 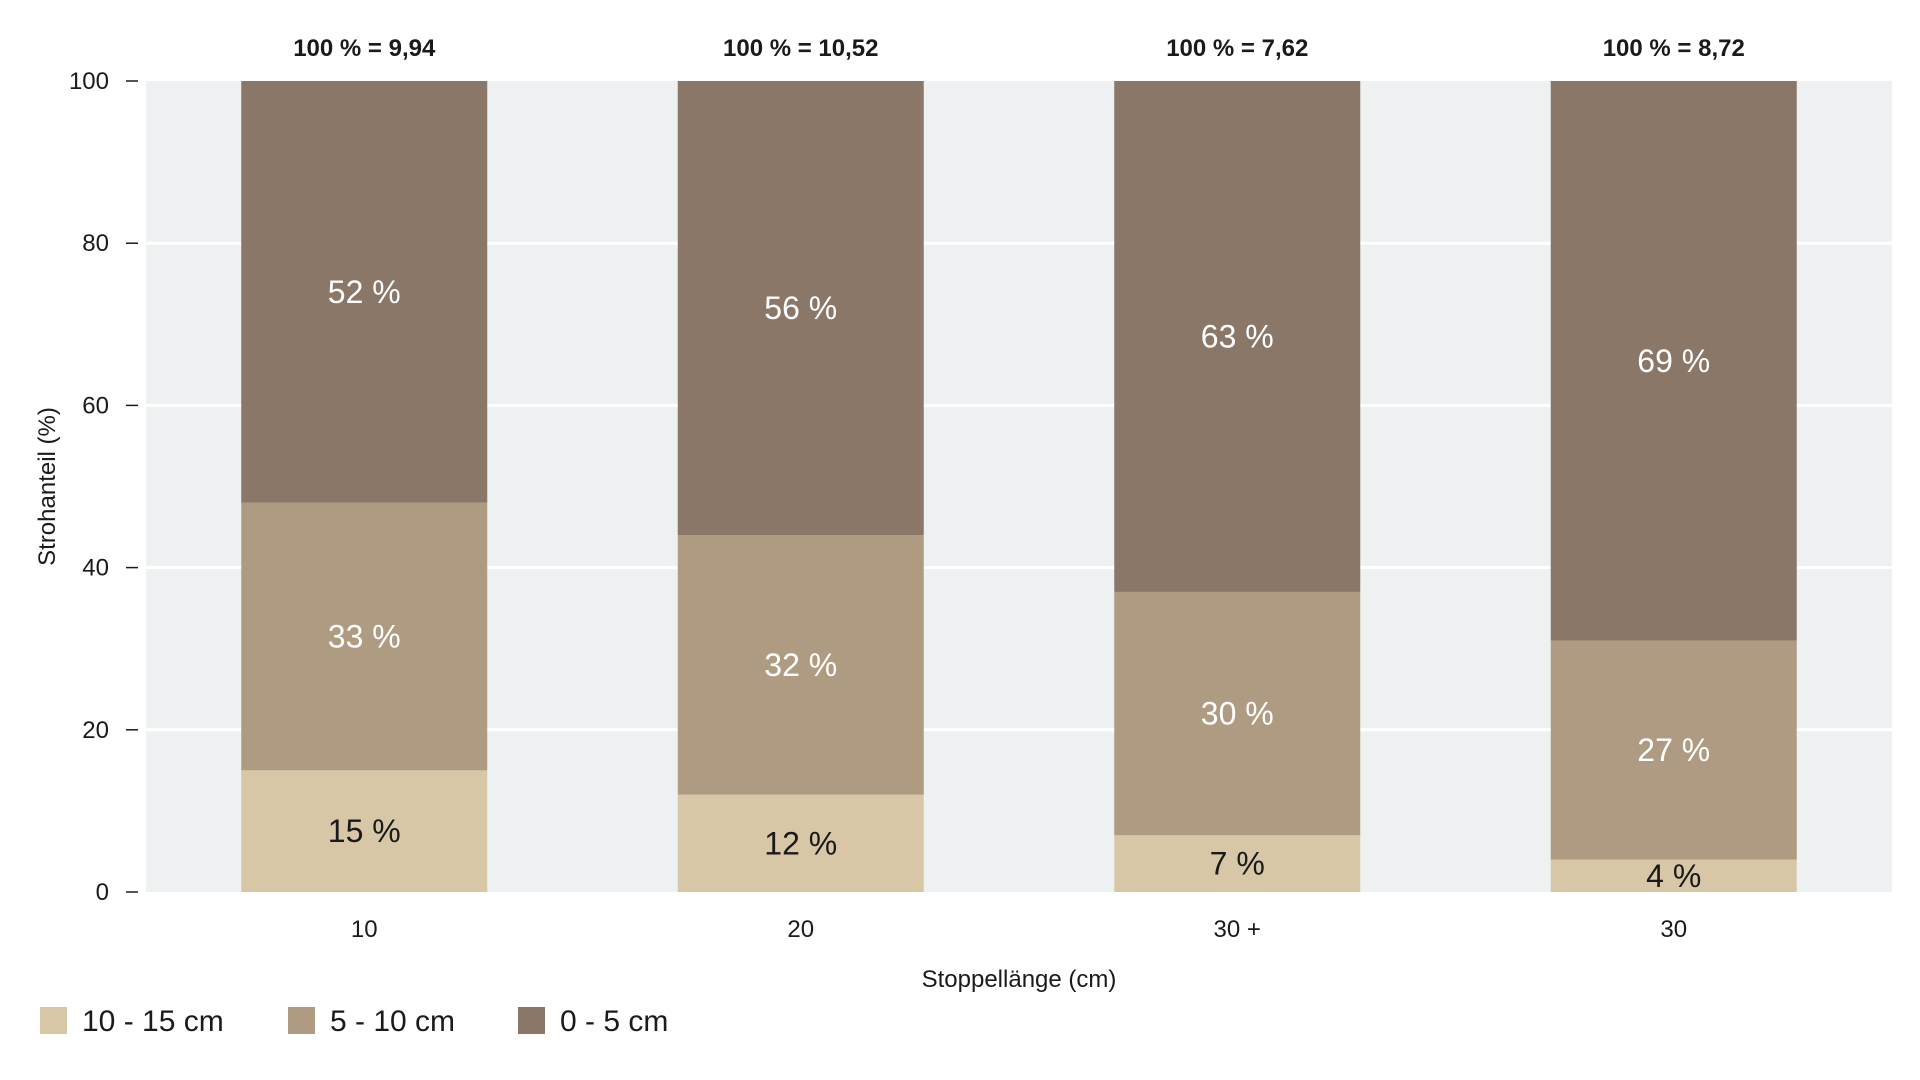 What do you see at coordinates (1674, 48) in the screenshot?
I see `total-label: 100 % = 8,72` at bounding box center [1674, 48].